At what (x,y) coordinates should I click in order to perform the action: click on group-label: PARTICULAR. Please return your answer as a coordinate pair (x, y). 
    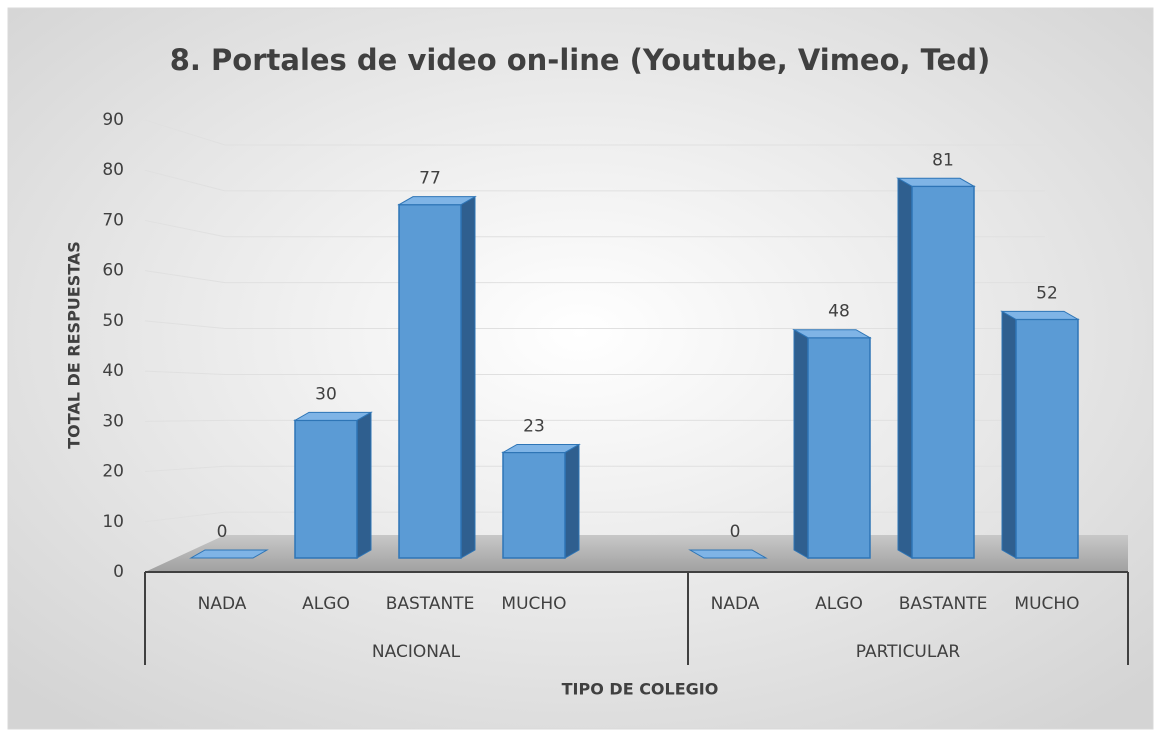
    Looking at the image, I should click on (908, 652).